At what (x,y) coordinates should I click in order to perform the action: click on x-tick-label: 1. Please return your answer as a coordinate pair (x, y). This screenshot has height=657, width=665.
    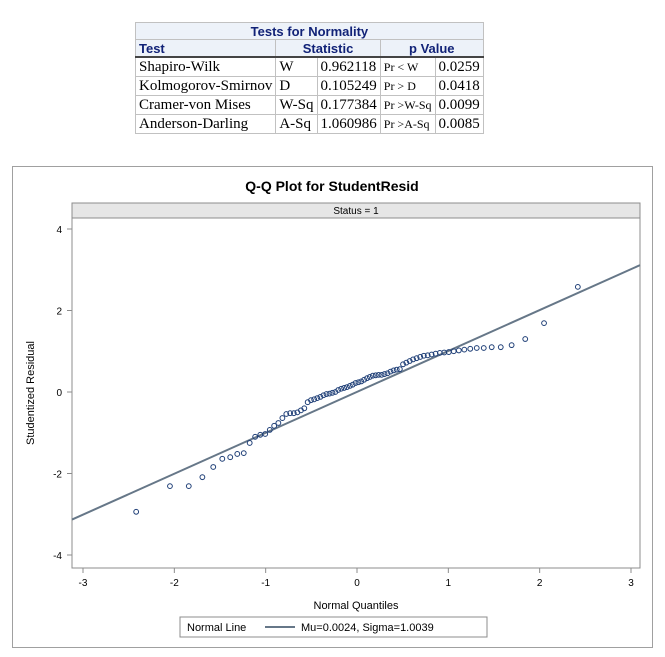
    Looking at the image, I should click on (449, 583).